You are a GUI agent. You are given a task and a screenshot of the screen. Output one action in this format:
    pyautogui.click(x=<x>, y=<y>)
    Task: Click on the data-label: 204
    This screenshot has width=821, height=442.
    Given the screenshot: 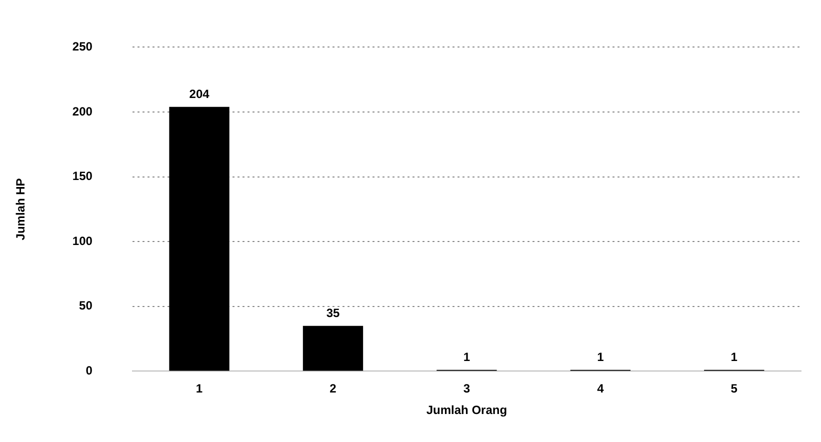 What is the action you would take?
    pyautogui.click(x=199, y=94)
    